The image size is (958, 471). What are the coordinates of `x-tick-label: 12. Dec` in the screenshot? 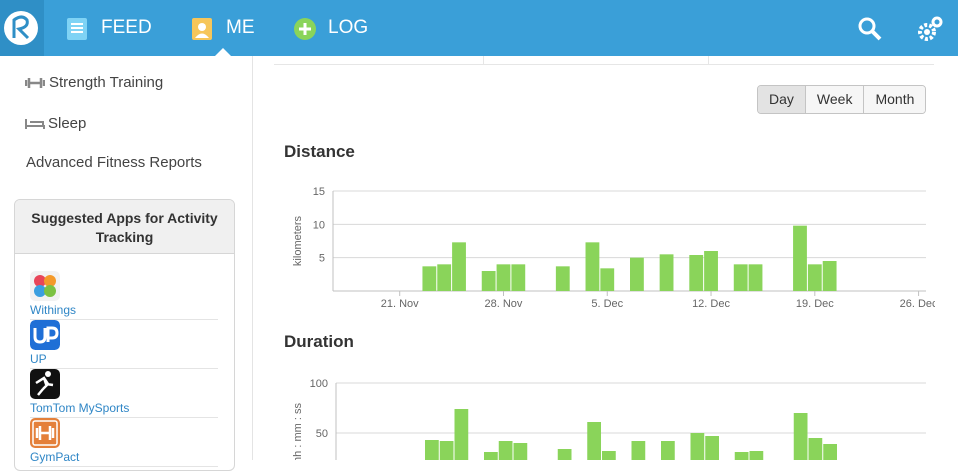 It's located at (711, 304).